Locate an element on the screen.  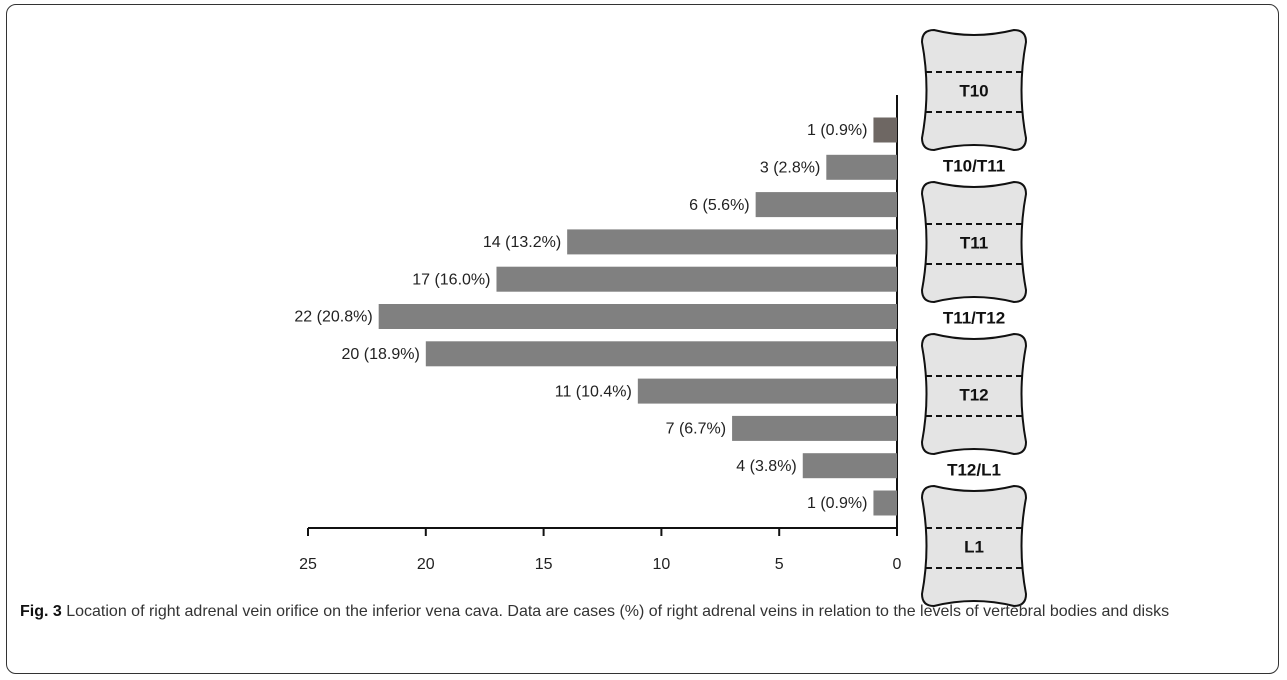
vertebra-label: T12 is located at coordinates (973, 394).